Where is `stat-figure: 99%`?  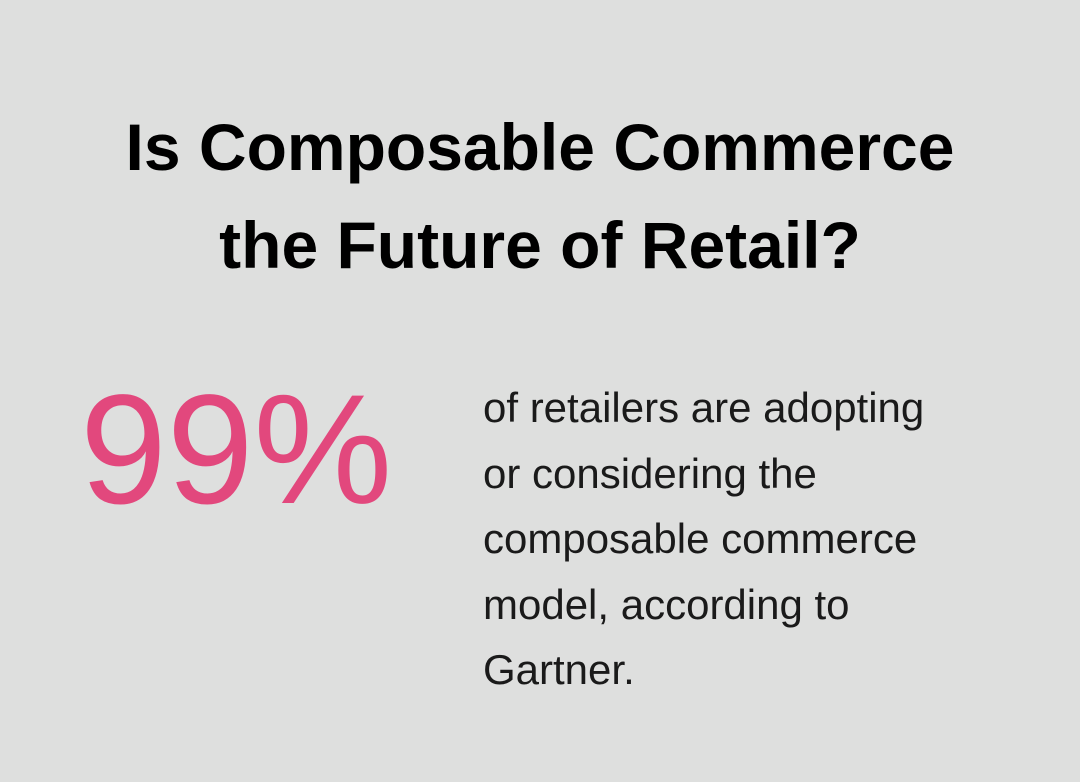 stat-figure: 99% is located at coordinates (236, 450).